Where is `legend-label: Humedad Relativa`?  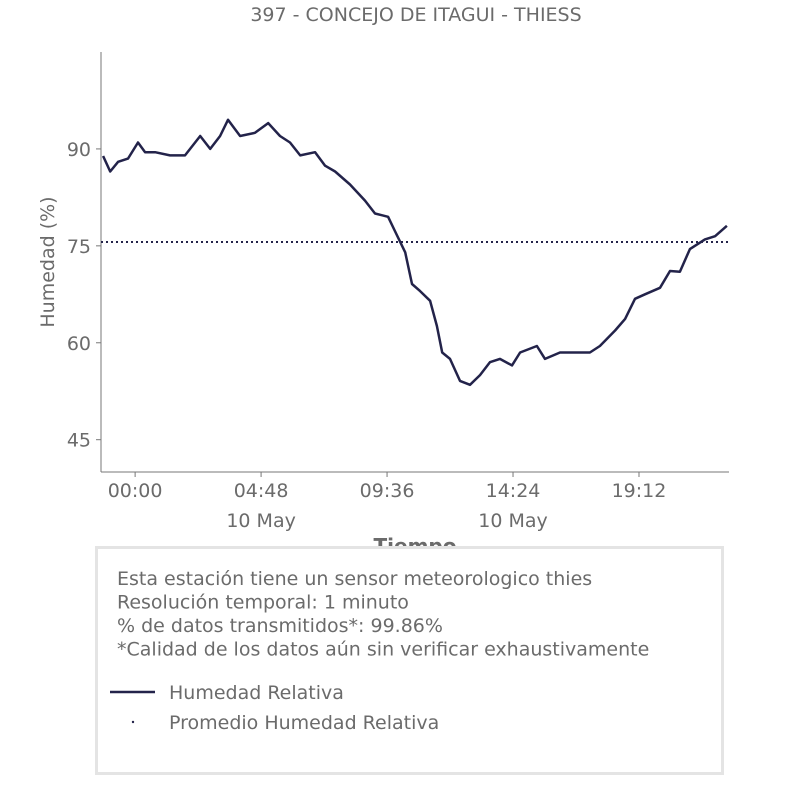 legend-label: Humedad Relativa is located at coordinates (256, 693).